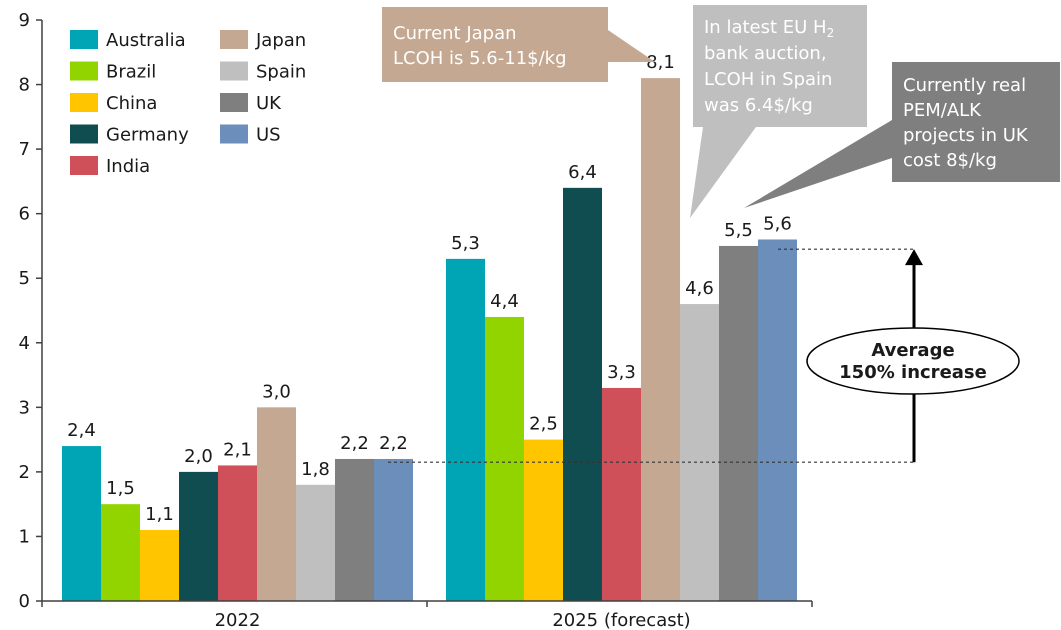 This screenshot has width=1061, height=630. Describe the element at coordinates (964, 85) in the screenshot. I see `callout-uk-text: Currently real` at that location.